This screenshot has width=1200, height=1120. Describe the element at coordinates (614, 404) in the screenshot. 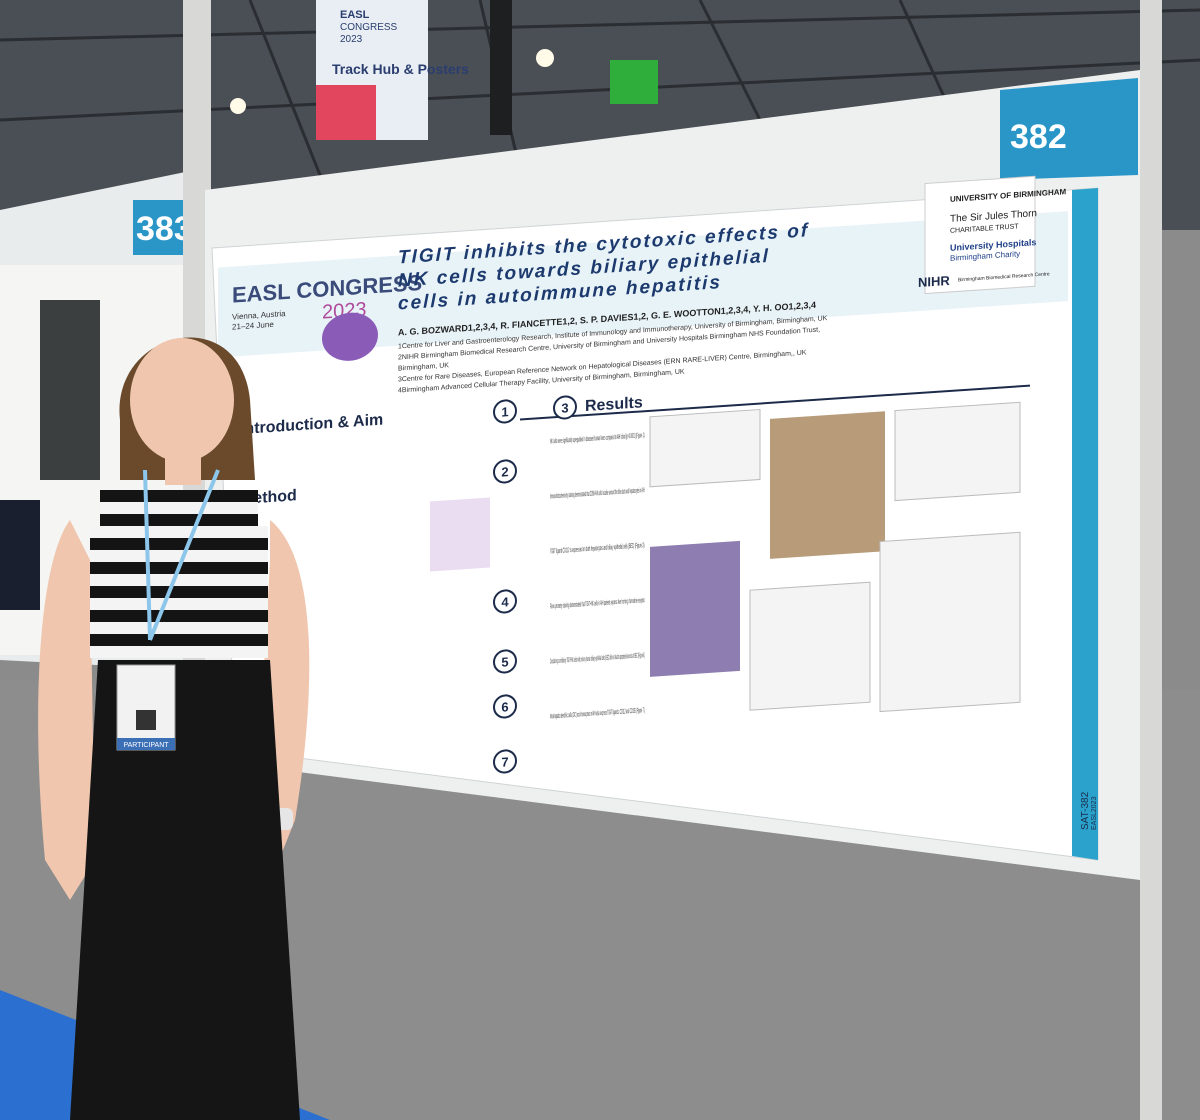

I see `section-heading: Results` at that location.